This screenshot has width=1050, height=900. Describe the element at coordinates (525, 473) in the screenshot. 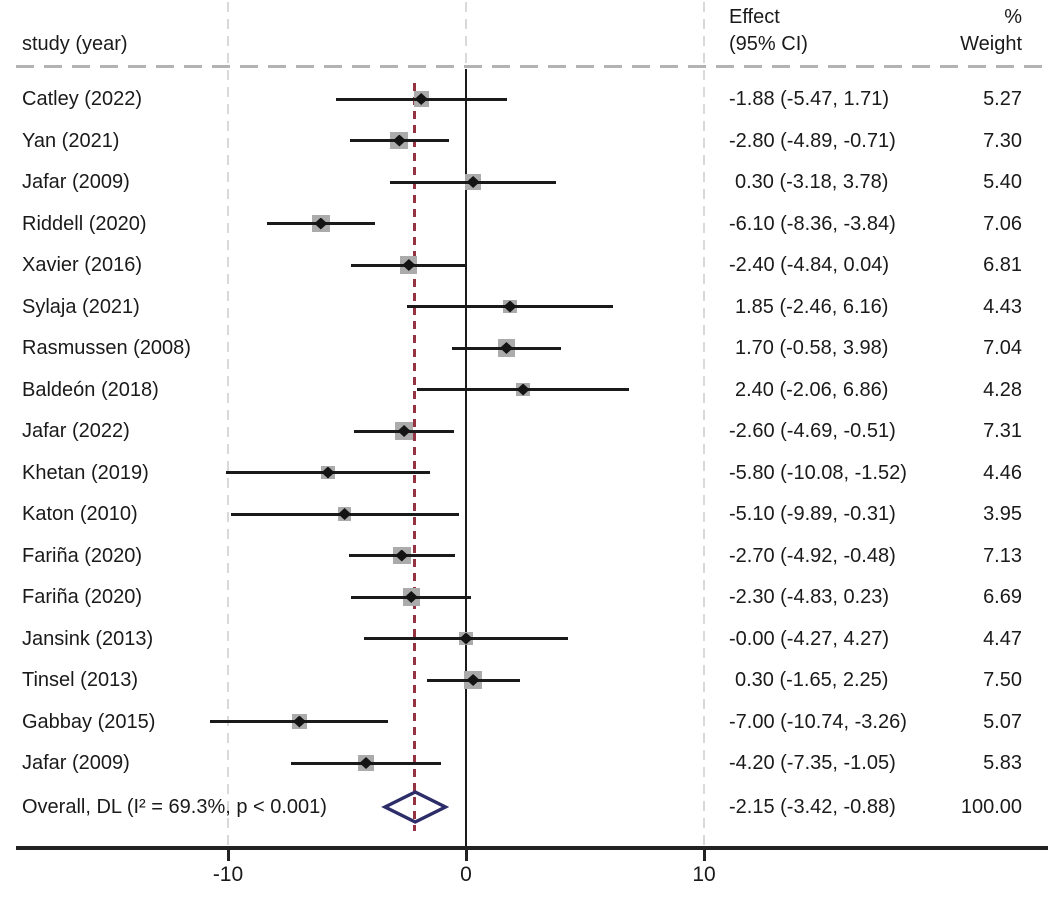

I see `study-row: Khetan (2019) -5.80 (-10.08, -1.52) 4.46` at that location.